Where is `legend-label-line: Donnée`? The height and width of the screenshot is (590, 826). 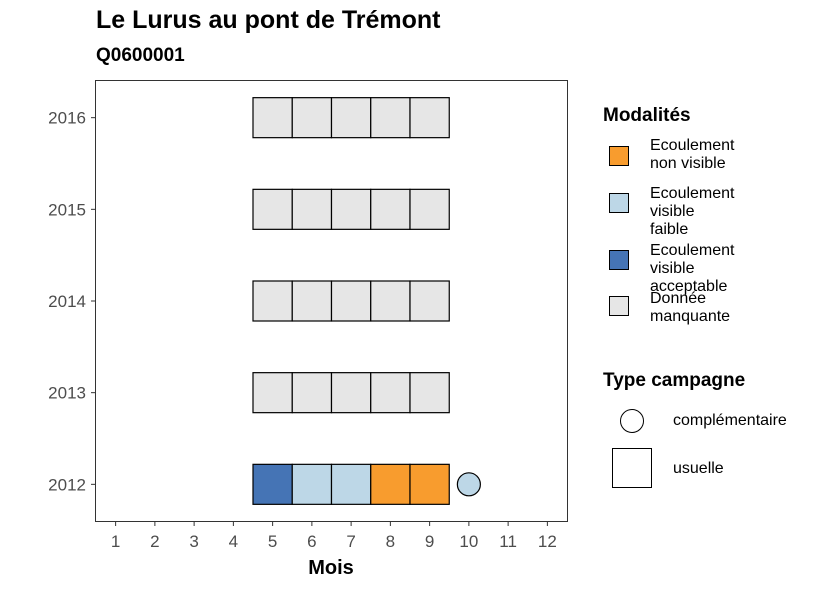 legend-label-line: Donnée is located at coordinates (678, 298).